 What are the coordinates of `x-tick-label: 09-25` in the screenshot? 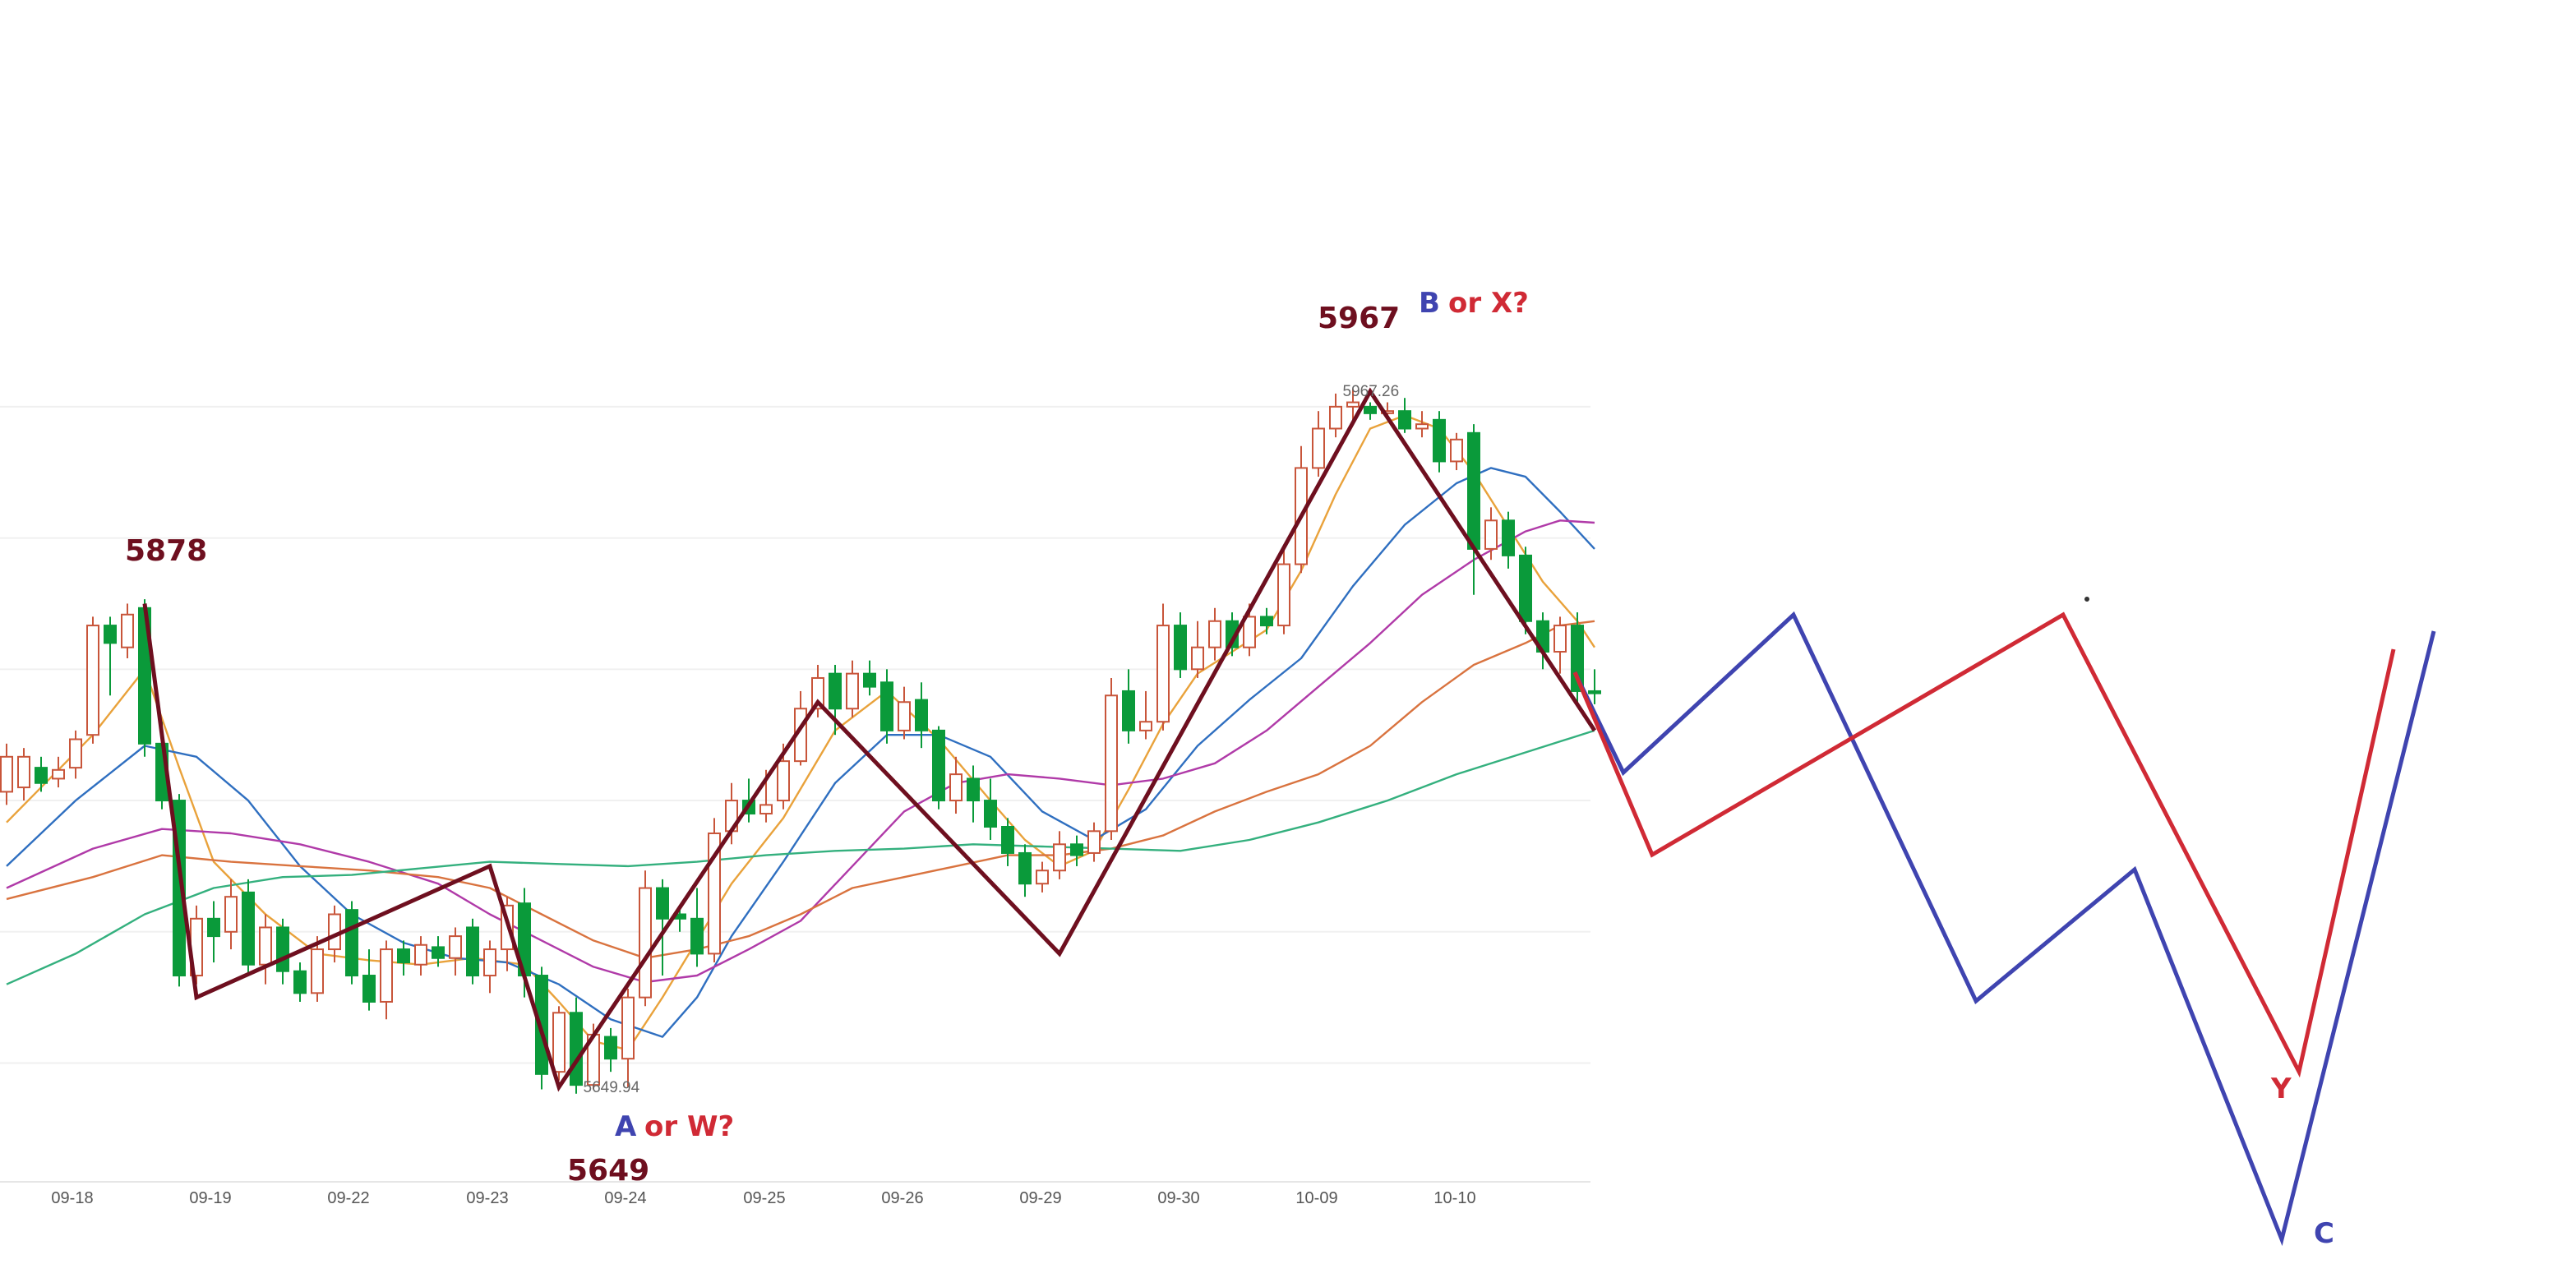 It's located at (764, 1198).